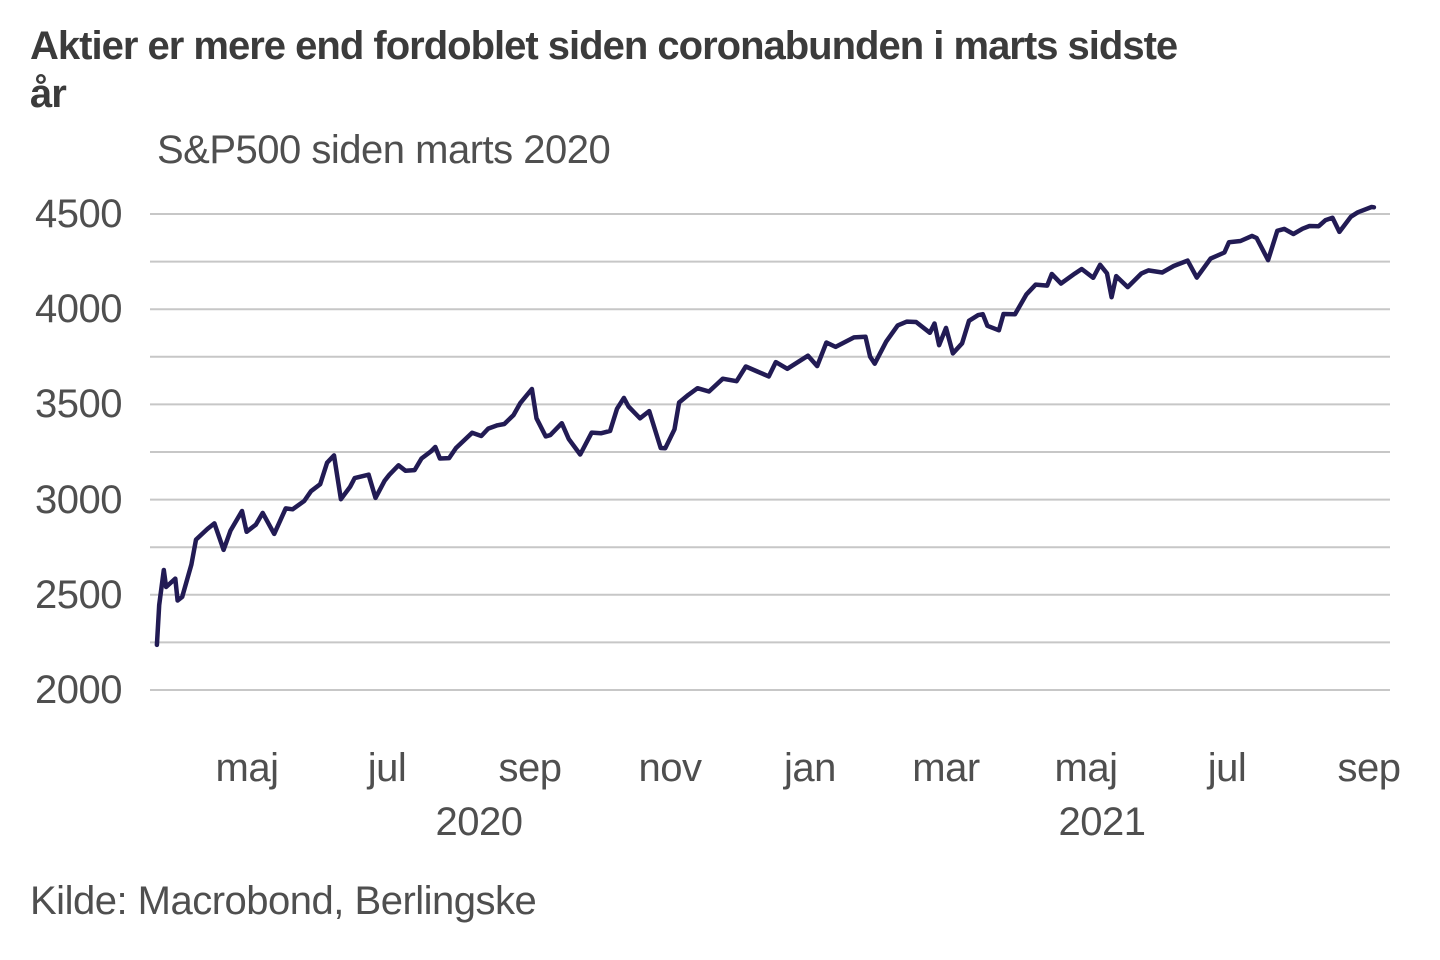 The height and width of the screenshot is (960, 1440). I want to click on y-tick-label: 4000, so click(78, 309).